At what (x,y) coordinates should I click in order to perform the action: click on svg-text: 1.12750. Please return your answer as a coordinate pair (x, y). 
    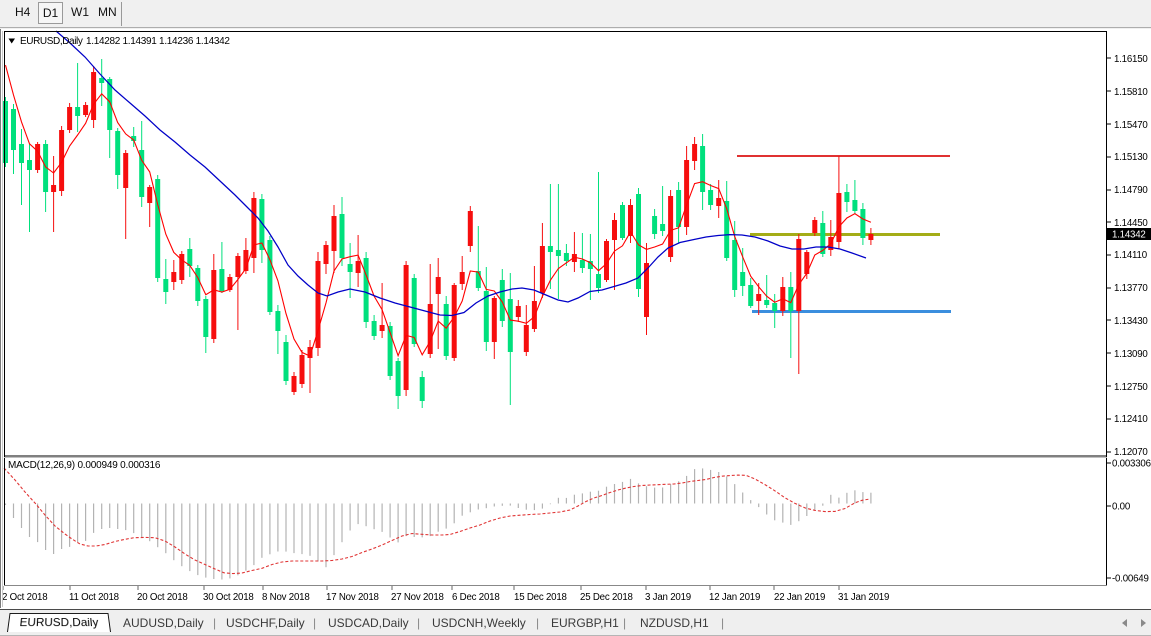
    Looking at the image, I should click on (1131, 387).